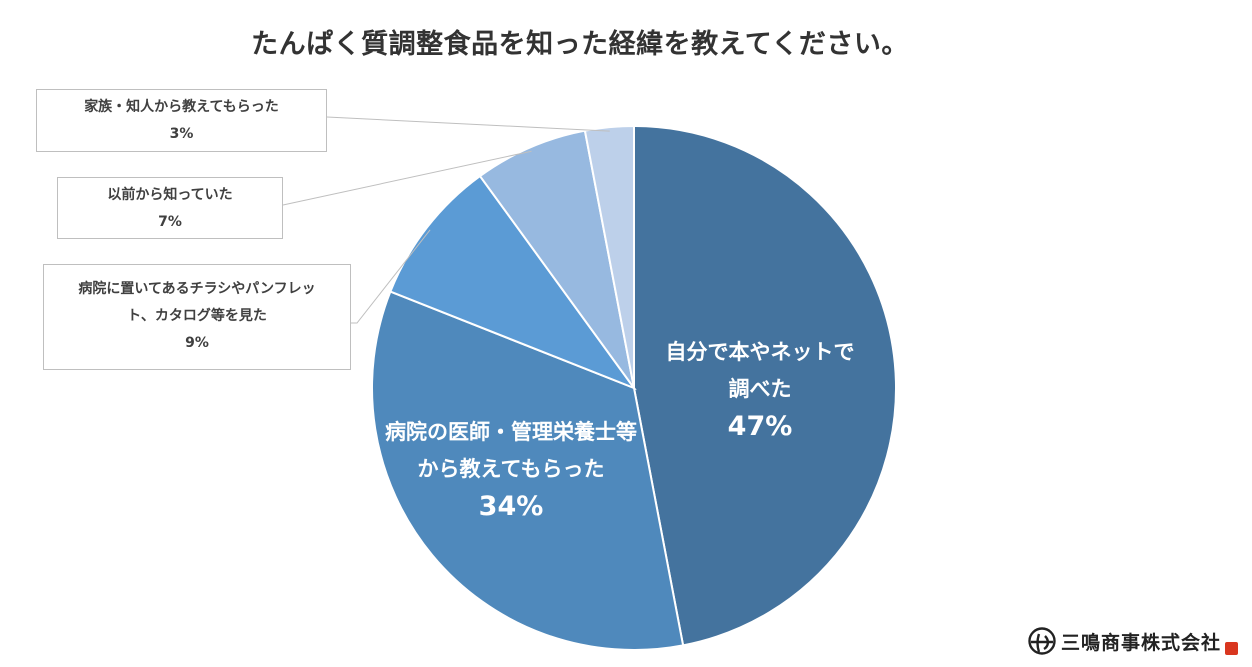 The image size is (1252, 667). I want to click on slice-label-known: 以前から知っていた 7%, so click(170, 208).